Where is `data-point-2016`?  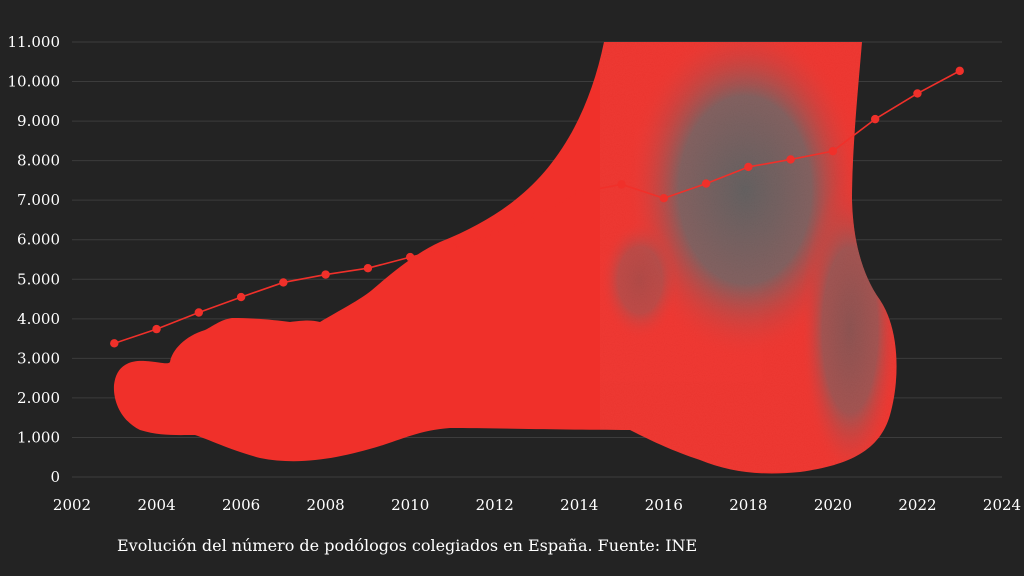 data-point-2016 is located at coordinates (664, 198).